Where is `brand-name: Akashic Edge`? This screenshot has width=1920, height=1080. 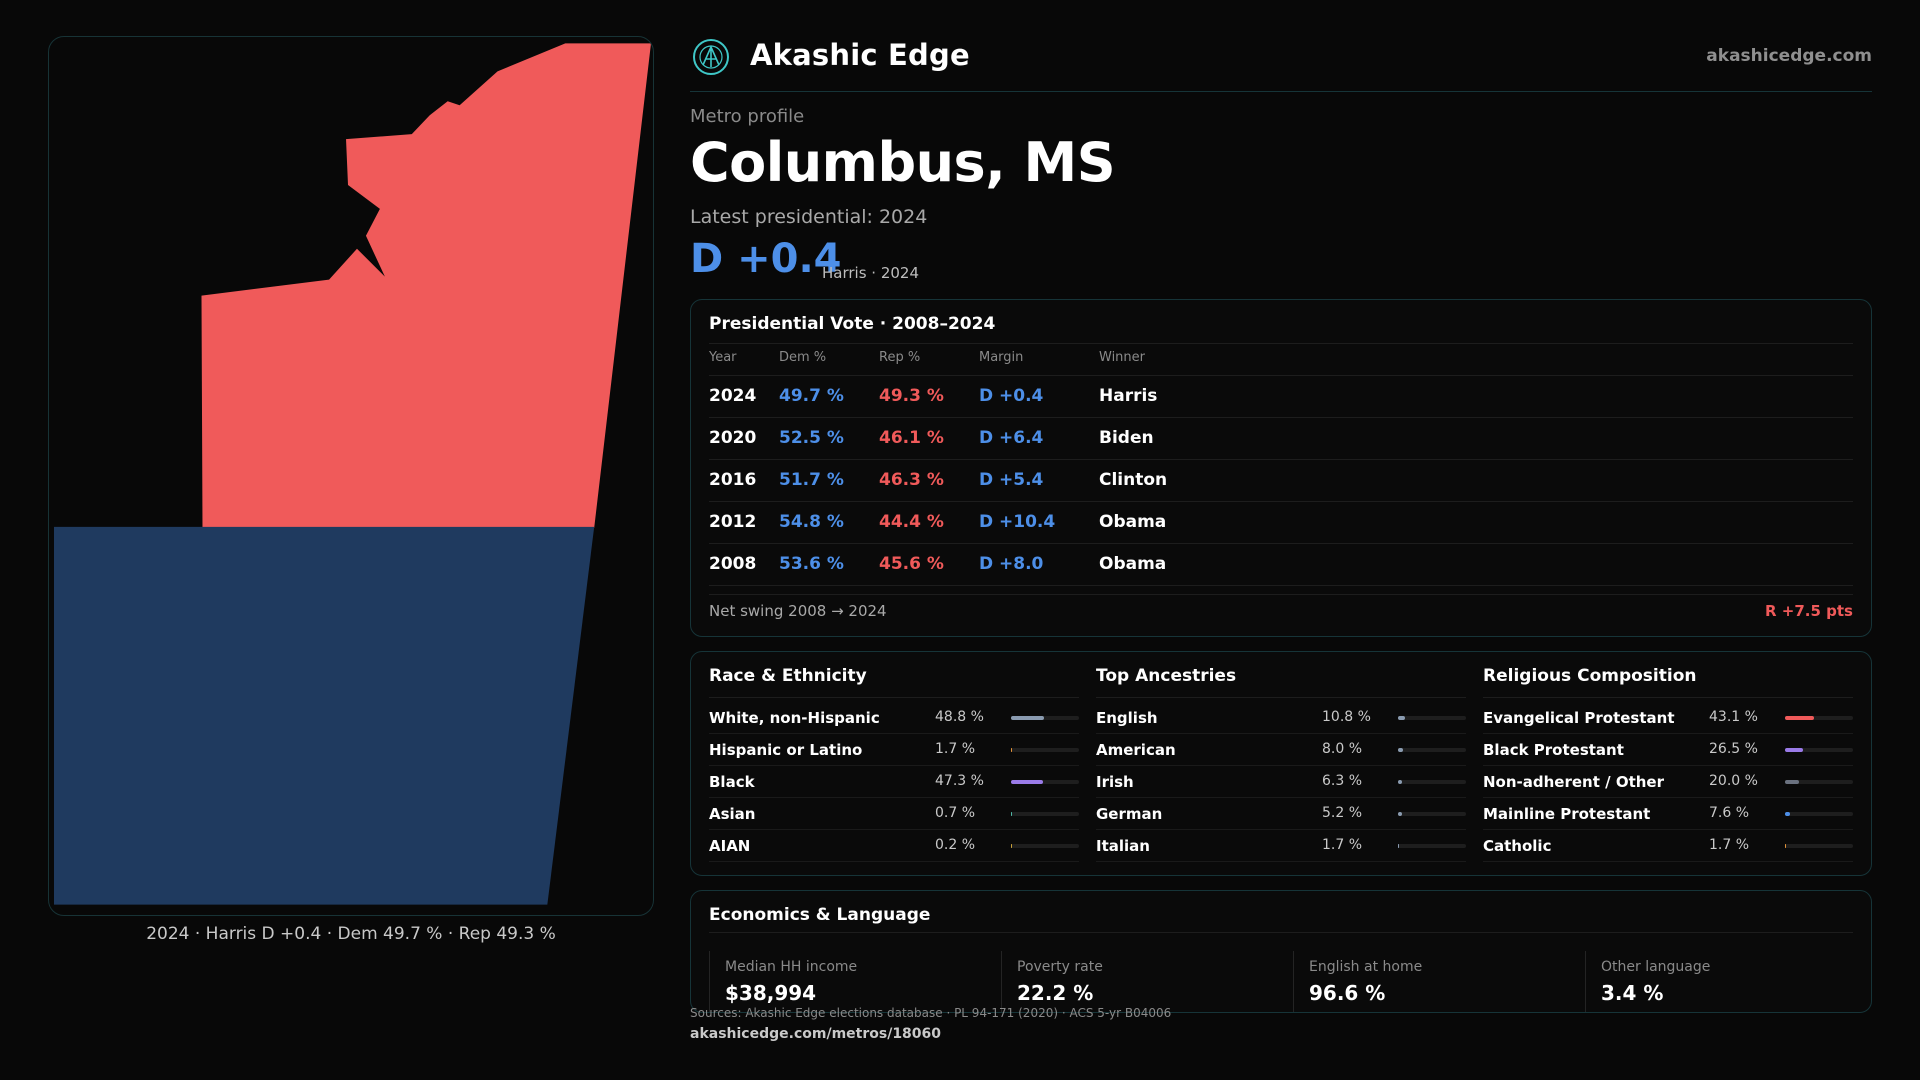
brand-name: Akashic Edge is located at coordinates (860, 55).